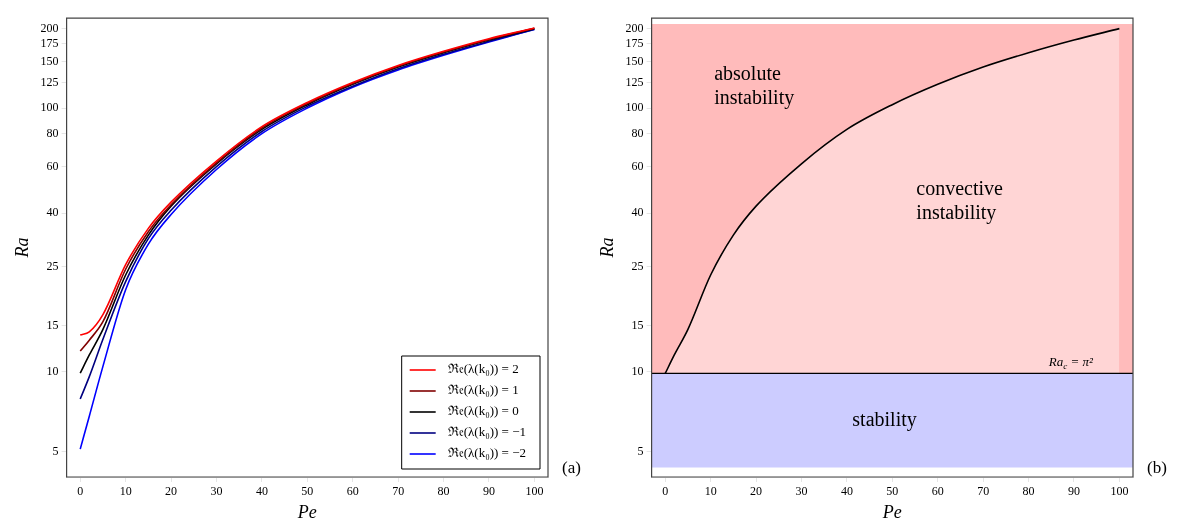 This screenshot has height=532, width=1186. Describe the element at coordinates (571, 468) in the screenshot. I see `text: (a)` at that location.